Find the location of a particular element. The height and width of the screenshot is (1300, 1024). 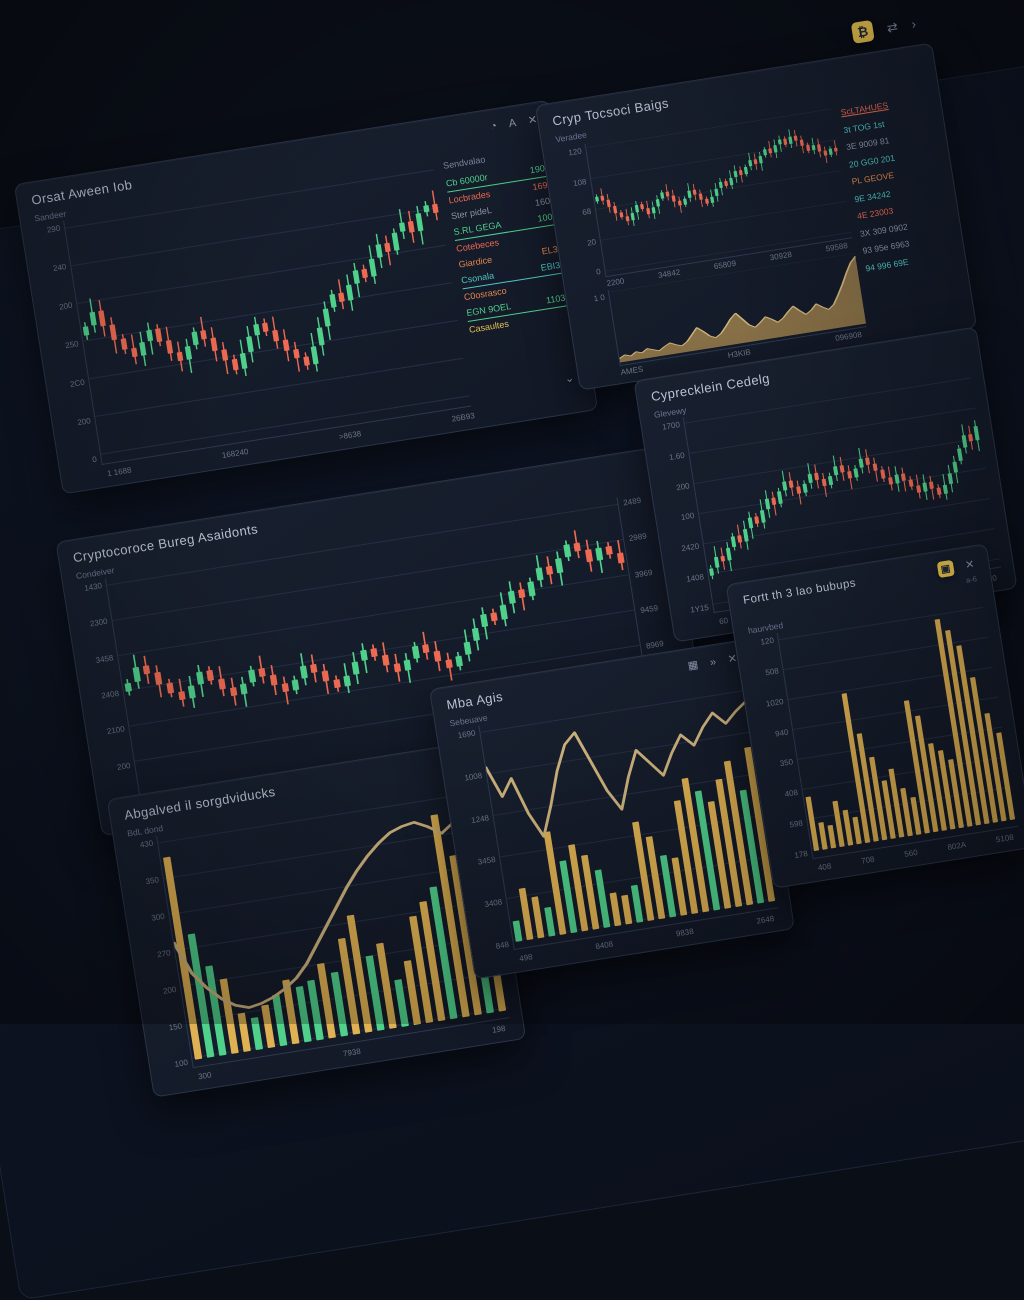

tick-label: AMES is located at coordinates (632, 371).